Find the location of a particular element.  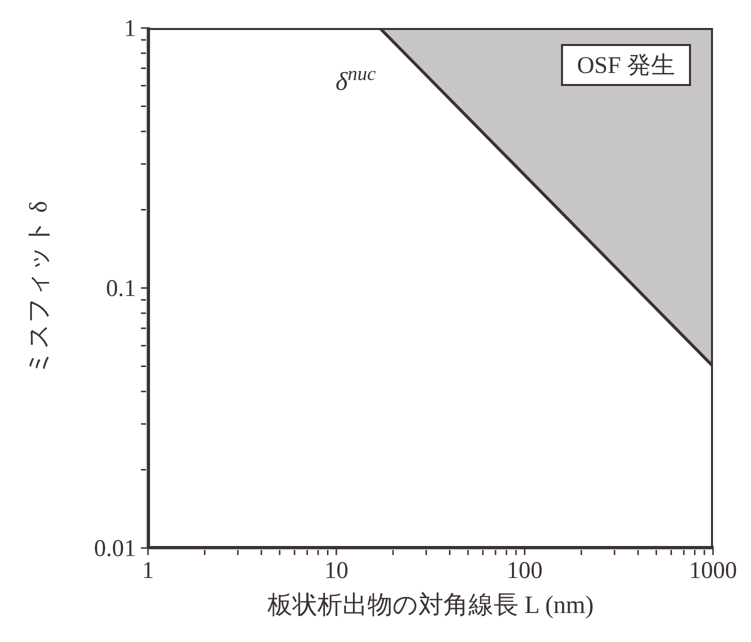

y-tick-label: 1 is located at coordinates (130, 29).